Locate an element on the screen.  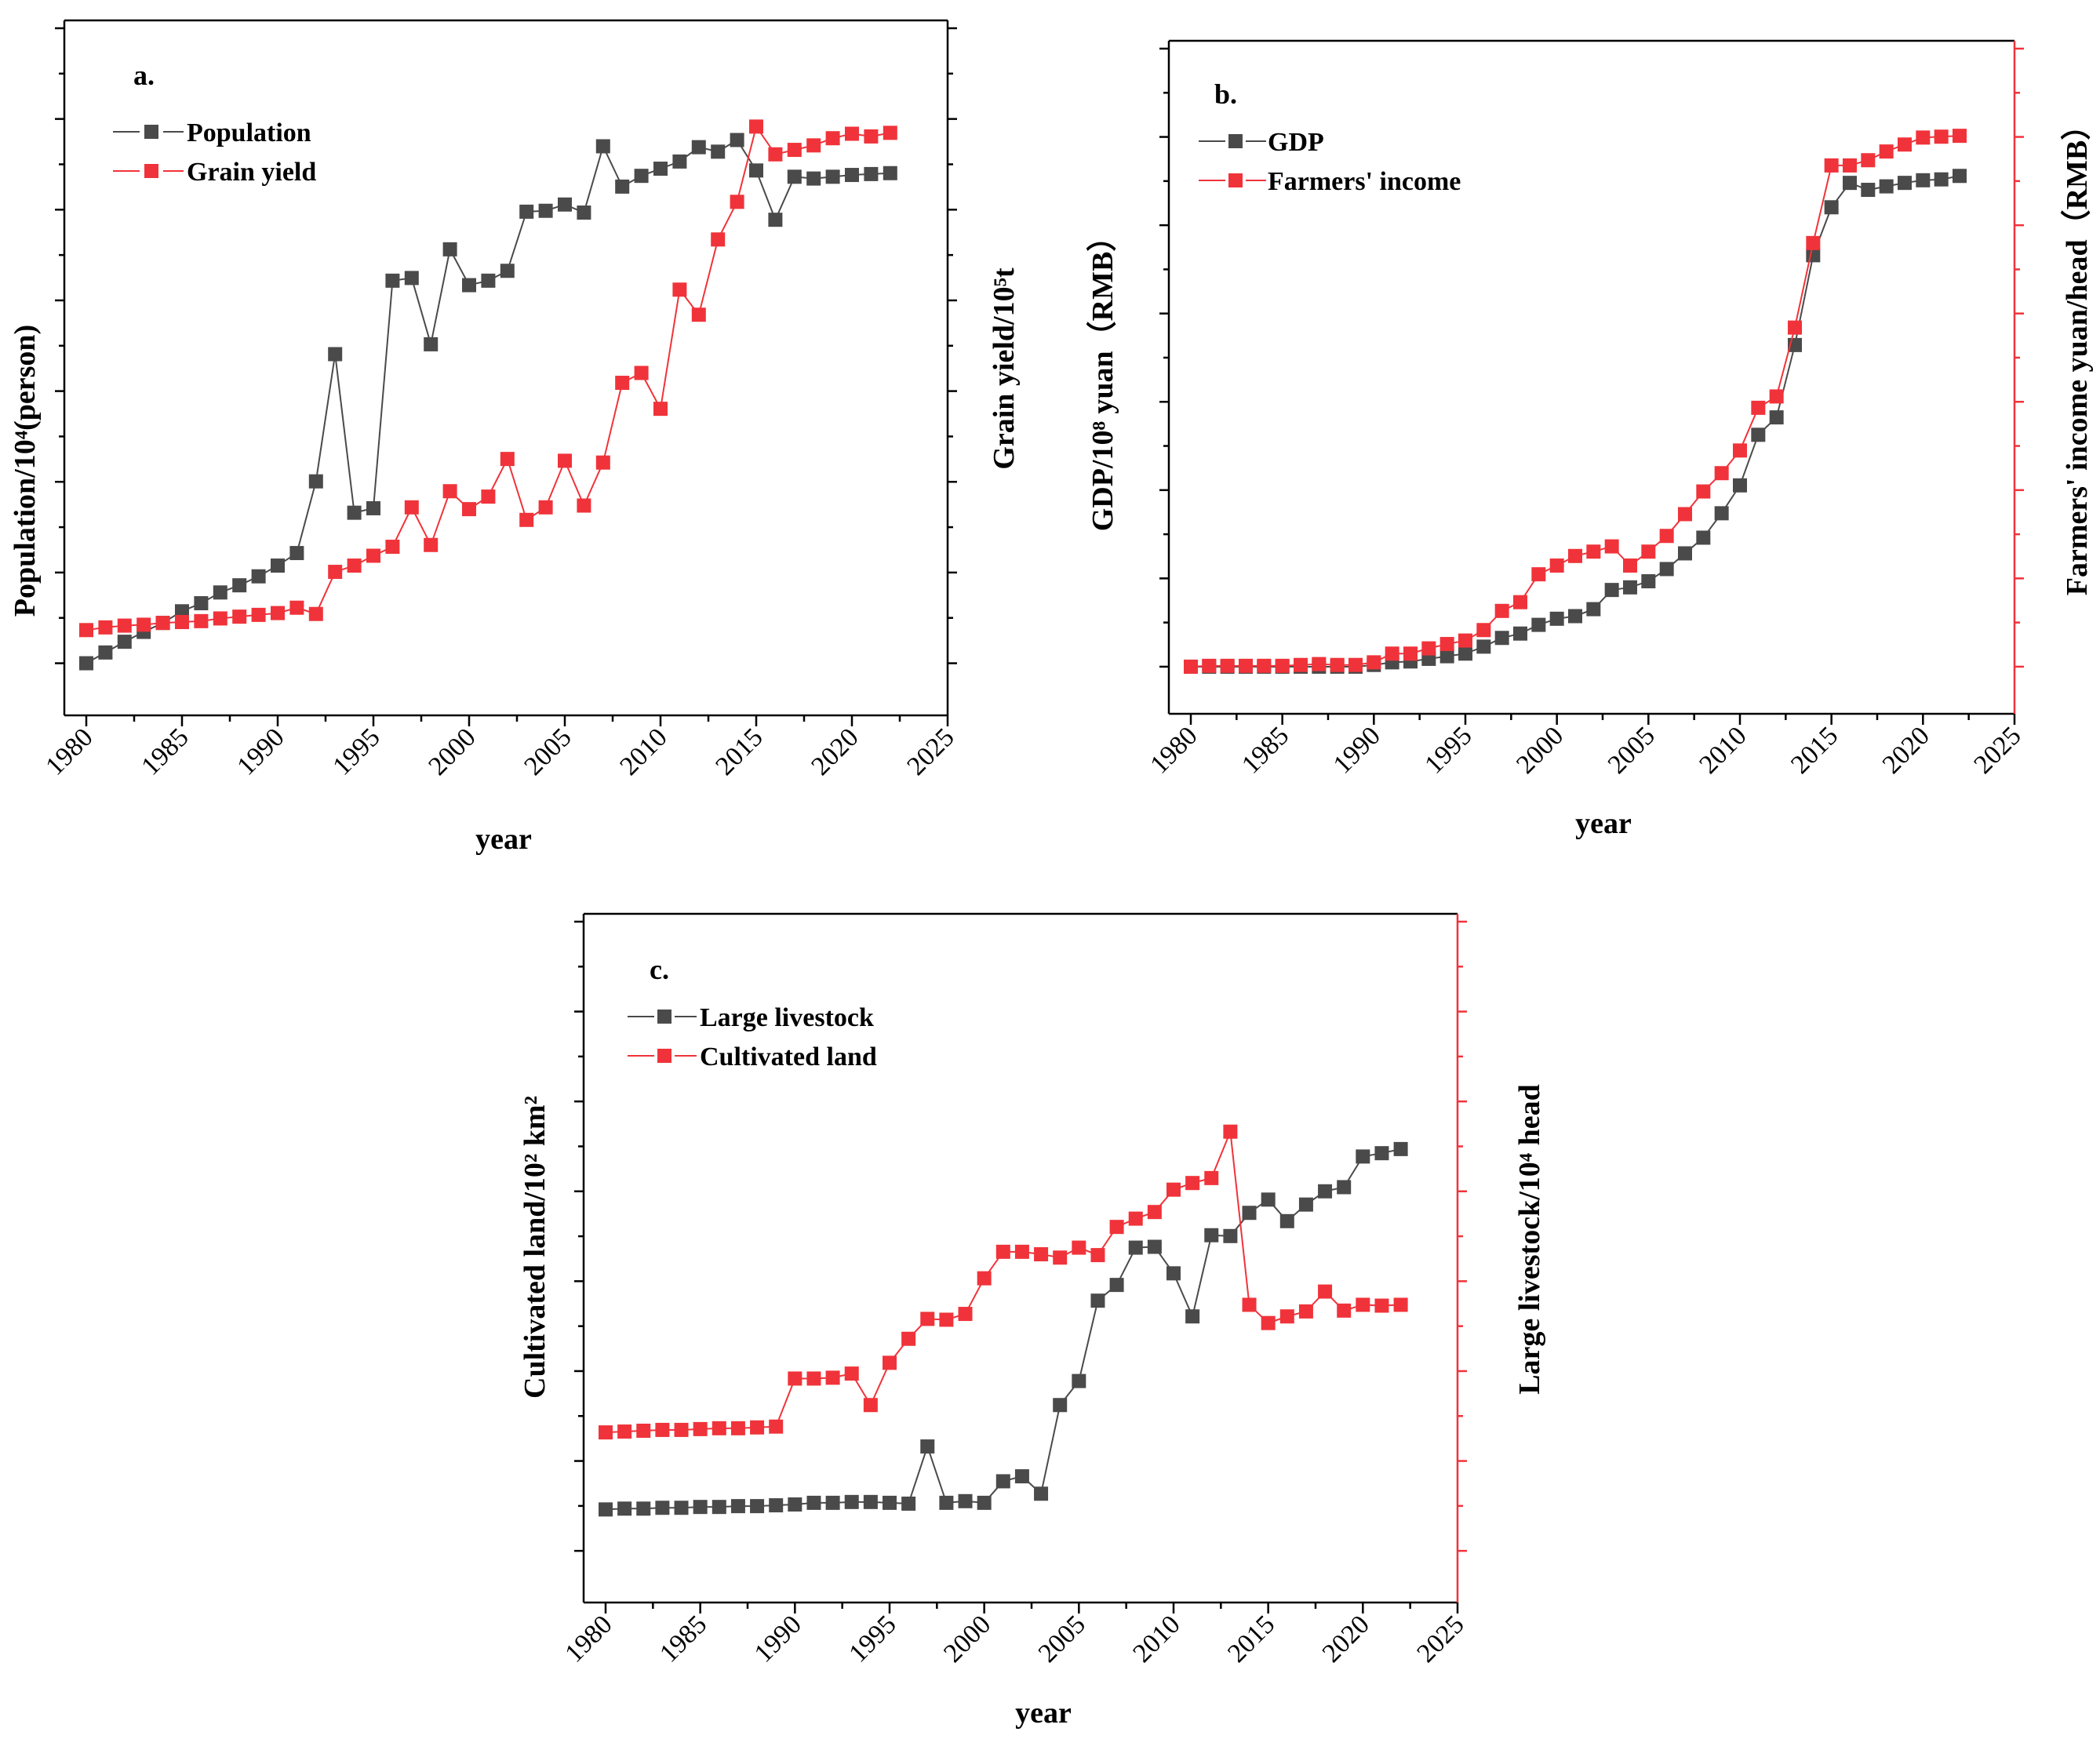
panel-b-xlabel: year is located at coordinates (1603, 824).